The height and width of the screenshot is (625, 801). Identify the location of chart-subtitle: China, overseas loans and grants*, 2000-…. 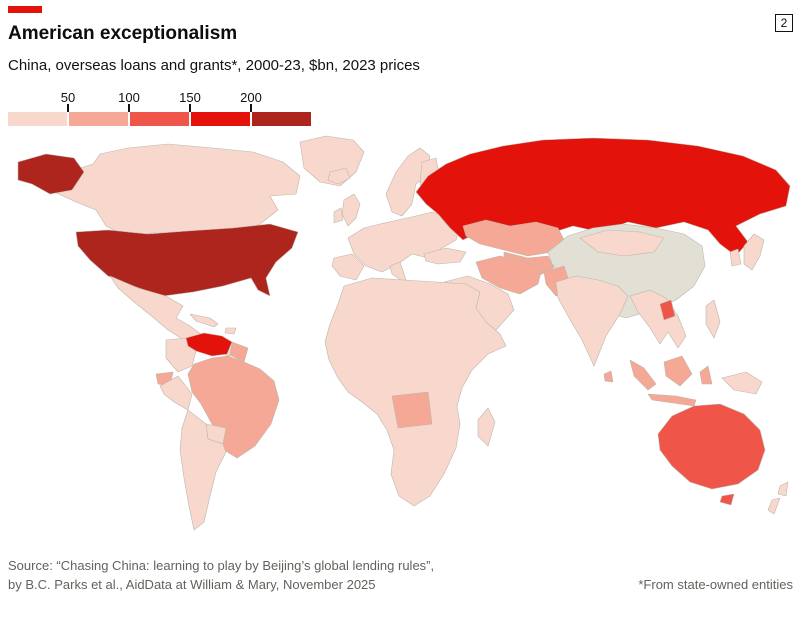
(214, 65).